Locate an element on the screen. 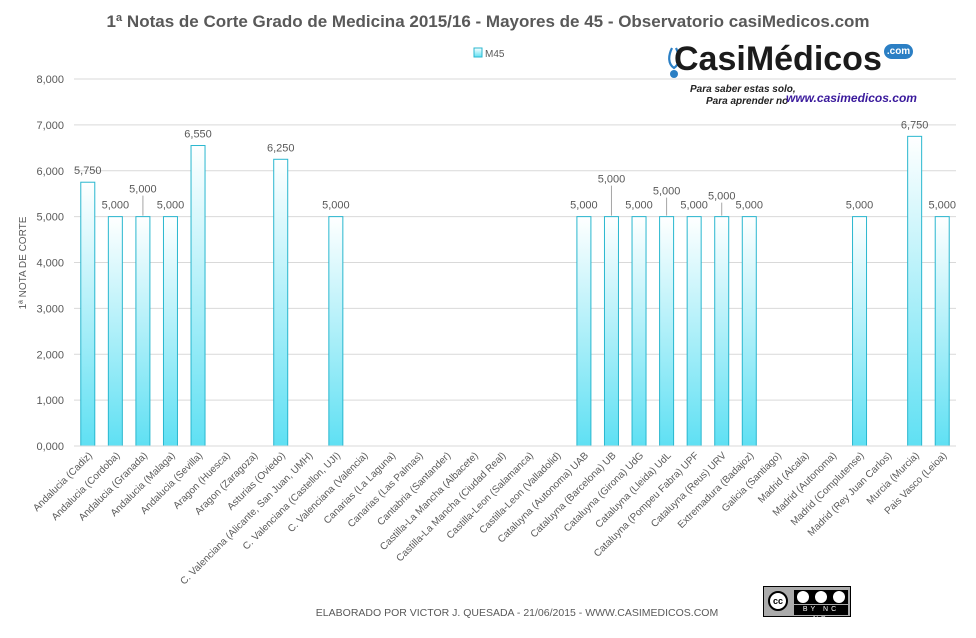 The image size is (976, 638). y-tick-label: 3,000 is located at coordinates (50, 309).